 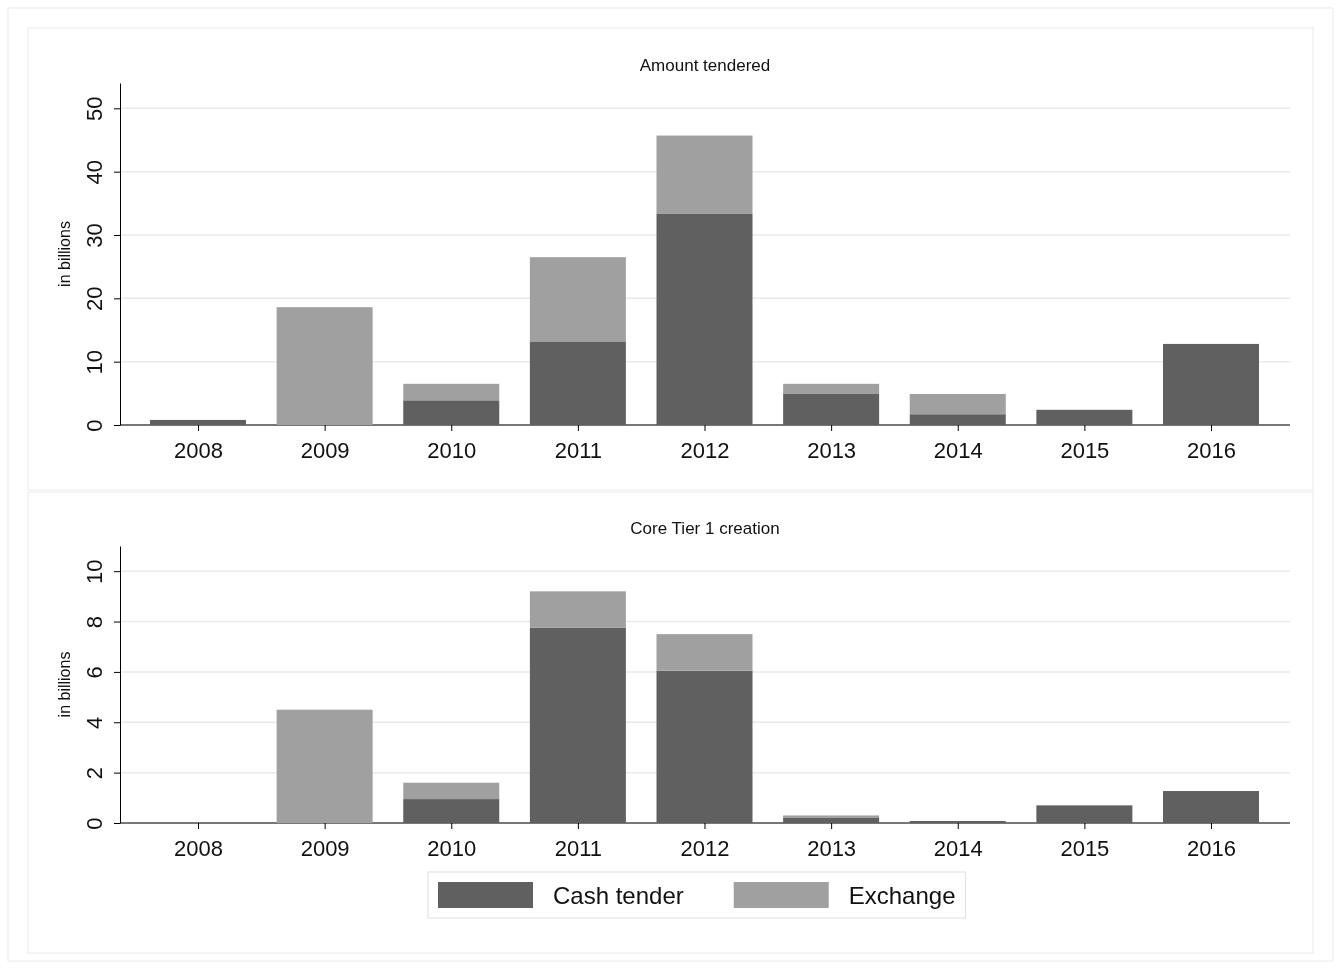 I want to click on chart-title: Amount tendered, so click(x=705, y=65).